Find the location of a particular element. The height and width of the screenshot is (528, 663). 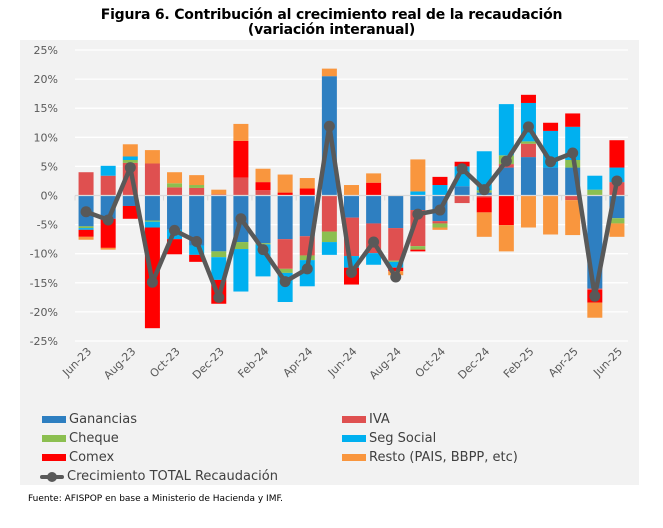

y-tick-label: -10% is located at coordinates (44, 254).